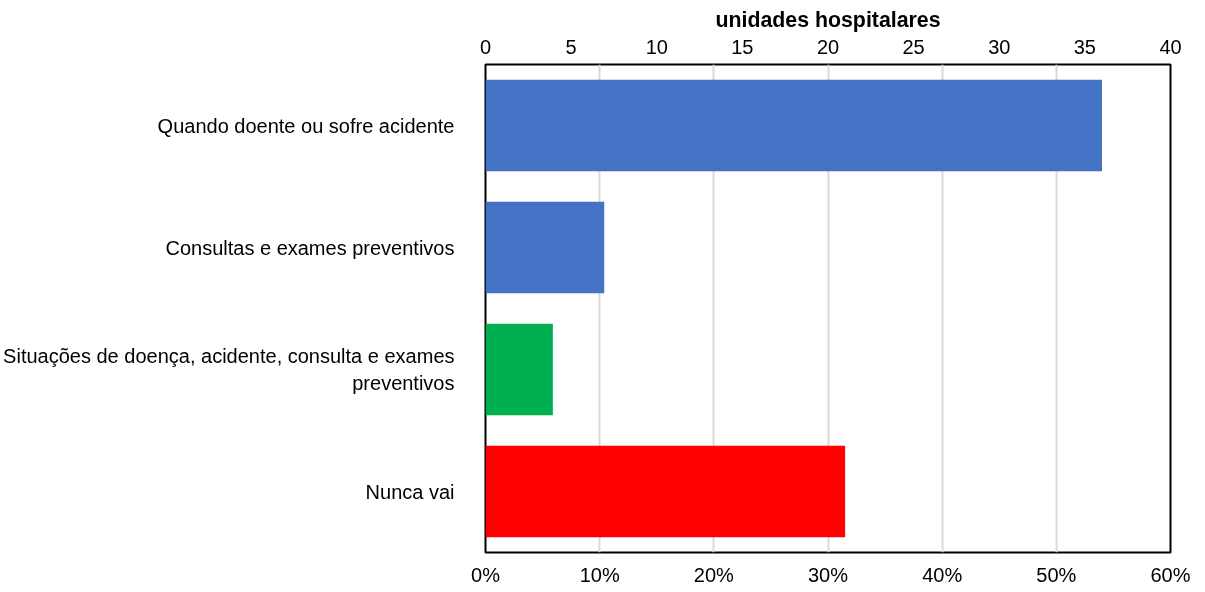 The height and width of the screenshot is (592, 1205). Describe the element at coordinates (714, 574) in the screenshot. I see `x-tick-label: 20%` at that location.